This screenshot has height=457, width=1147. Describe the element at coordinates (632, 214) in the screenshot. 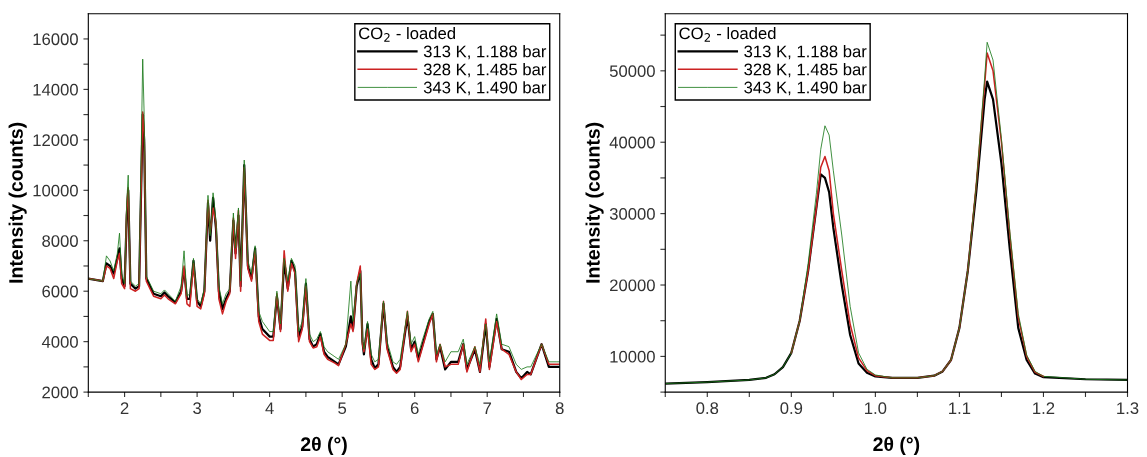

I see `y-tick-label: 30000` at that location.